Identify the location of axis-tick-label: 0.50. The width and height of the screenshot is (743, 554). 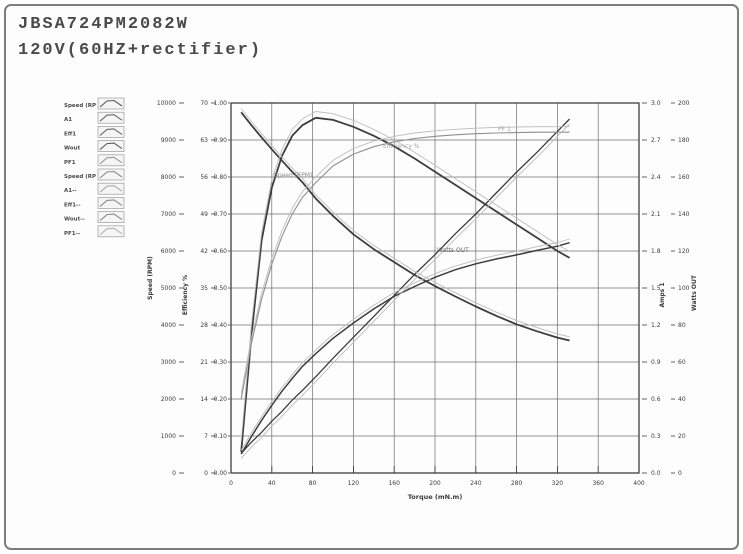
(221, 288).